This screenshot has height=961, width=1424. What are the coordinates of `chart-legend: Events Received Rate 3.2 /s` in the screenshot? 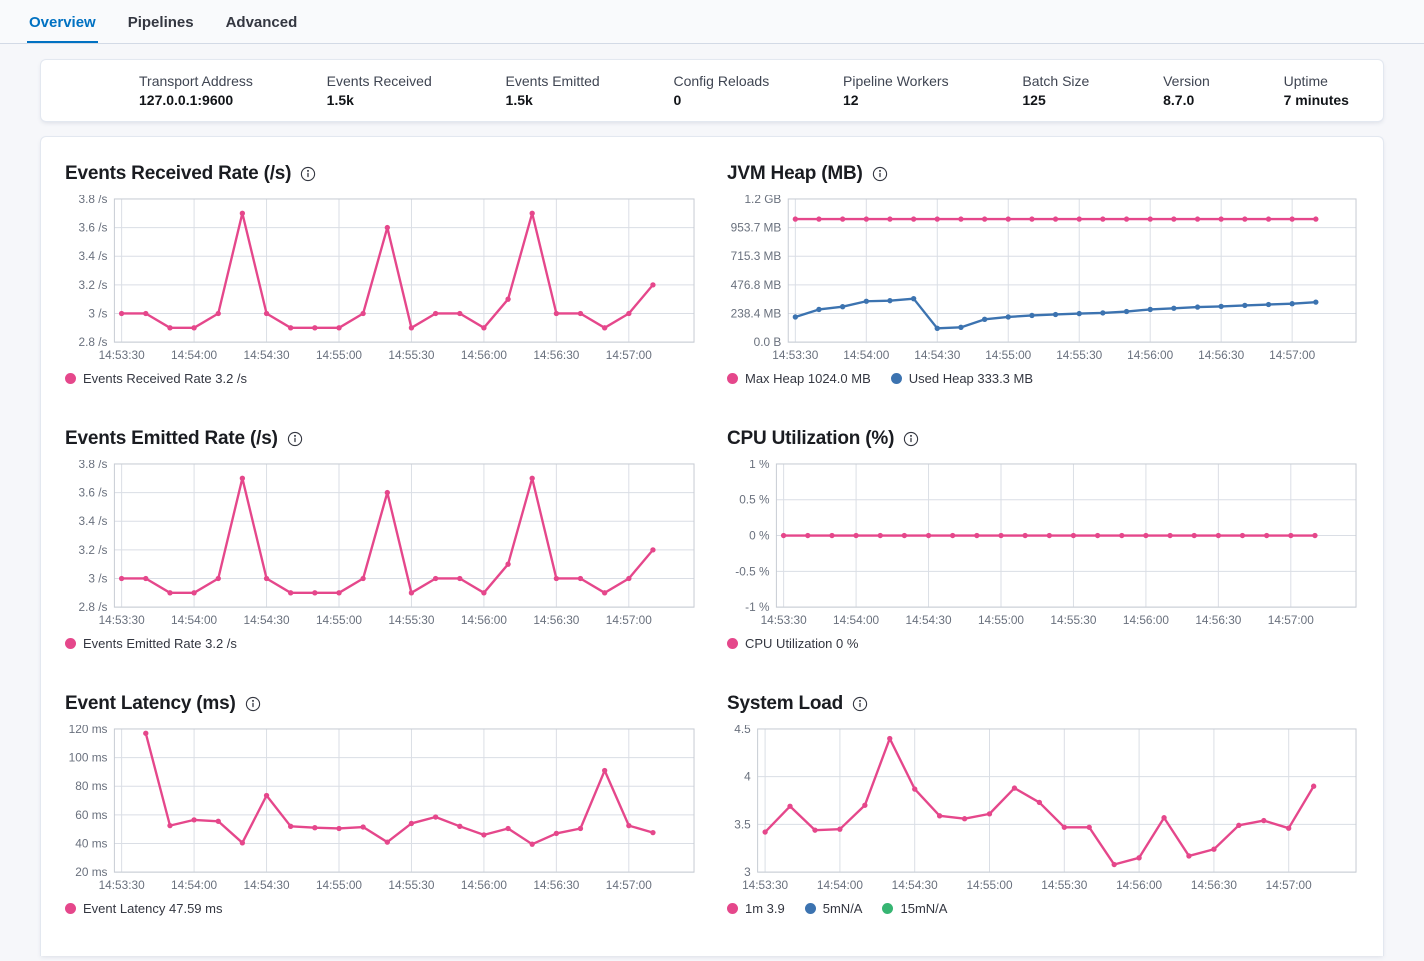 It's located at (381, 378).